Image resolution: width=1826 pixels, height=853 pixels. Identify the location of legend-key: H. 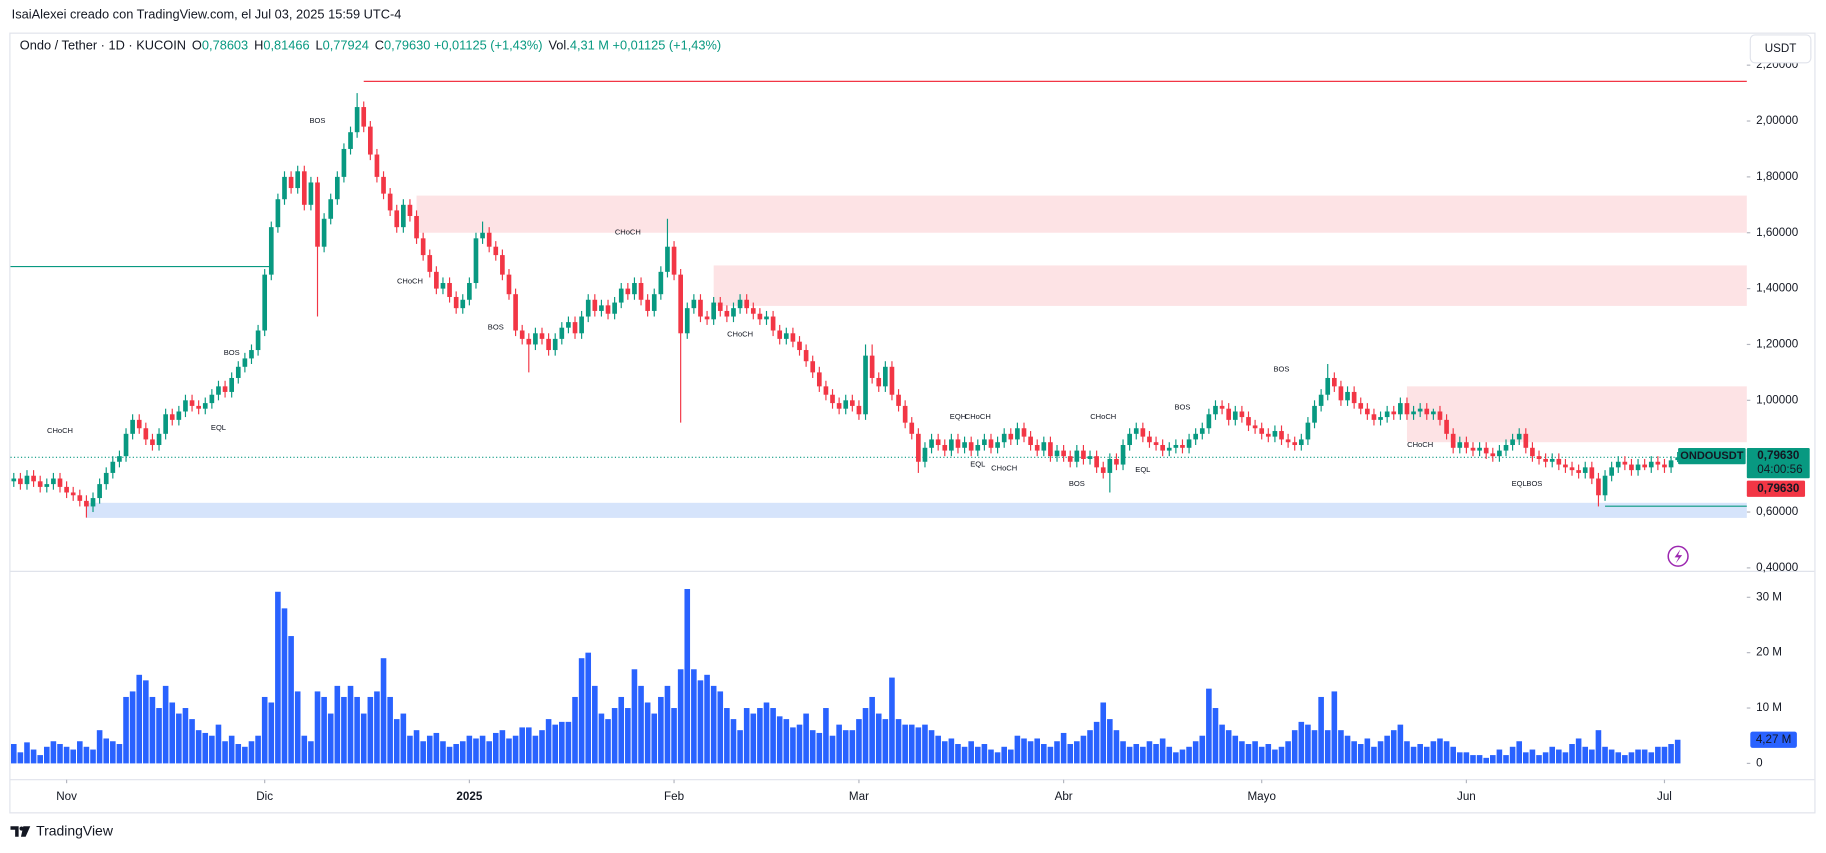
(258, 45).